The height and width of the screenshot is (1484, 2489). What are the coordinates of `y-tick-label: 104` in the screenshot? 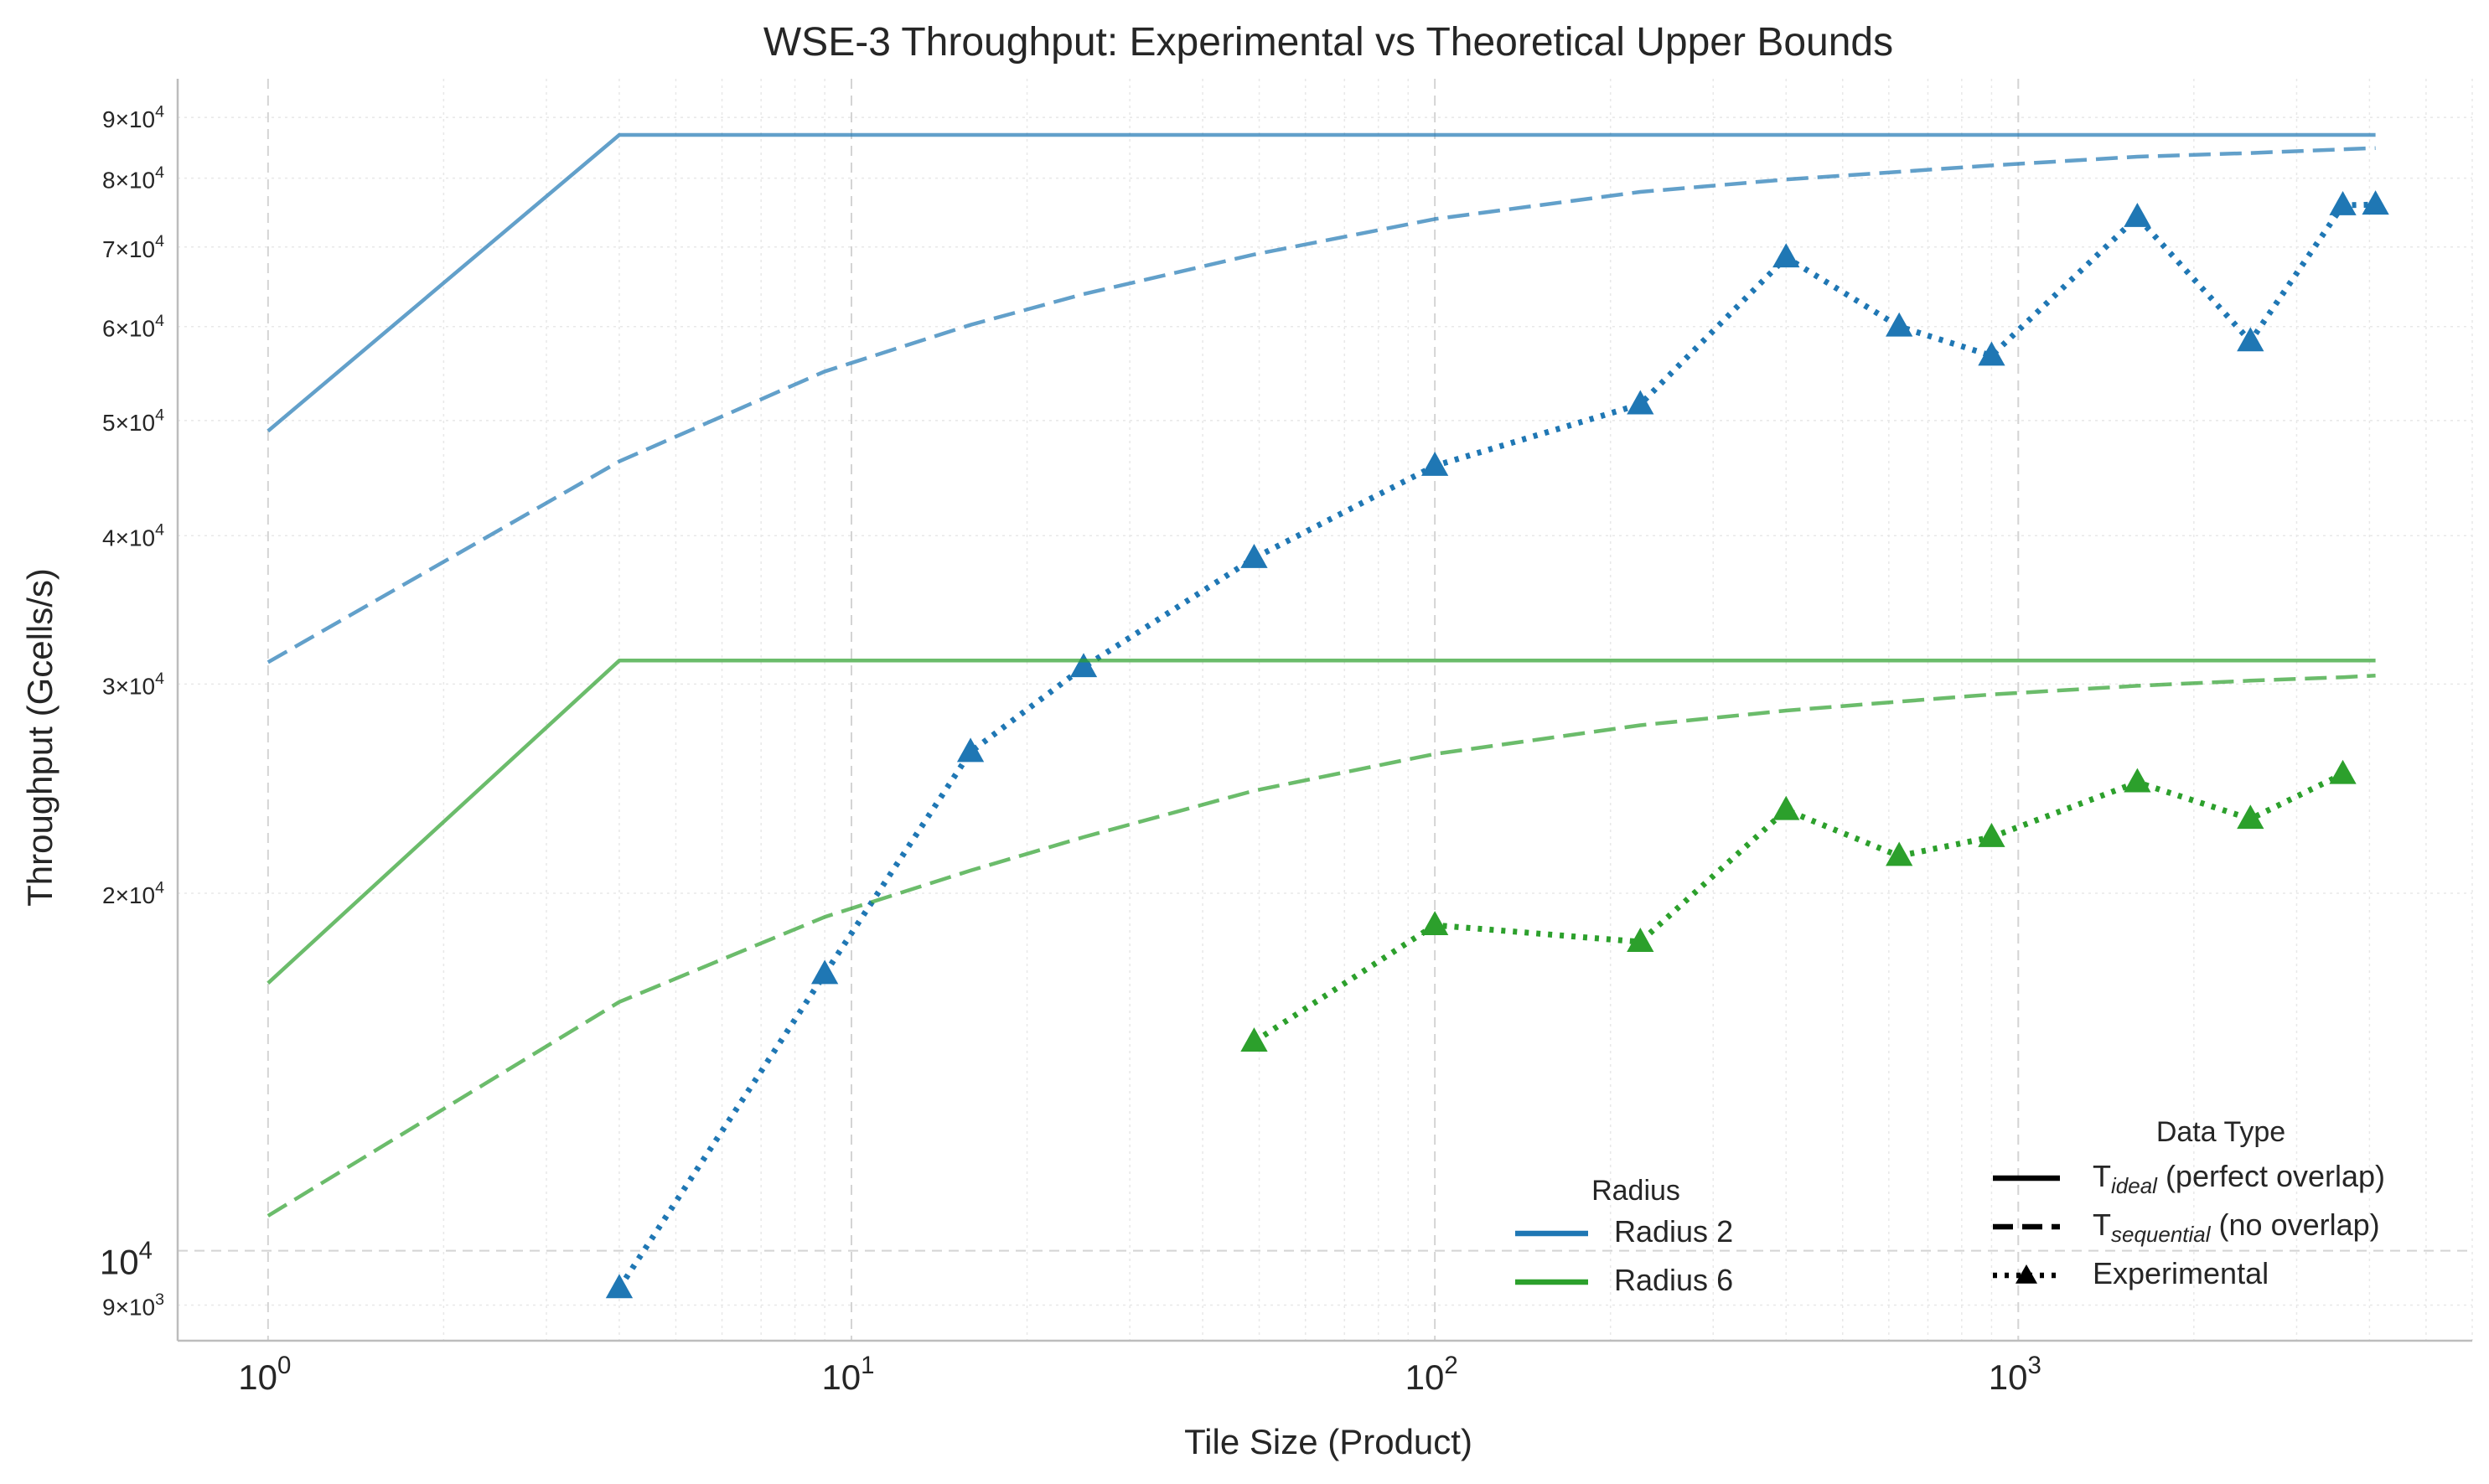 It's located at (126, 1259).